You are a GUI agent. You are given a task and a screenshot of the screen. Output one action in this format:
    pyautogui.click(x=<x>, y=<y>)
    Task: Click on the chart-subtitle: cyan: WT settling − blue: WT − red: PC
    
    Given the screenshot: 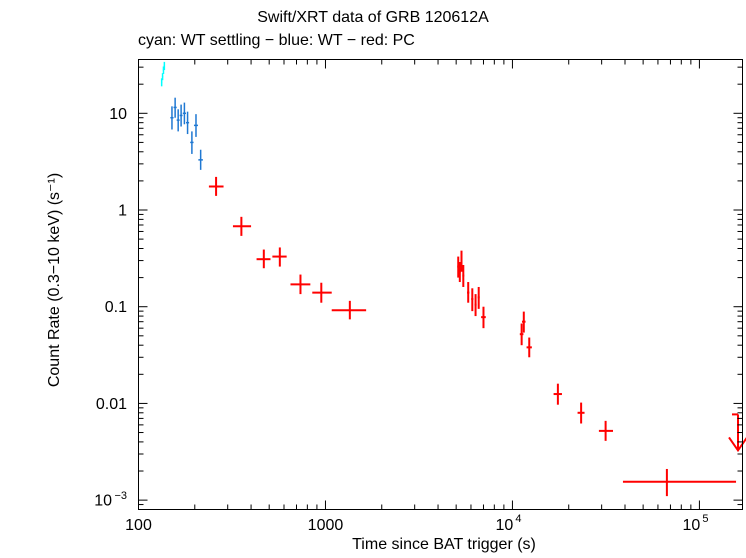 What is the action you would take?
    pyautogui.click(x=276, y=40)
    